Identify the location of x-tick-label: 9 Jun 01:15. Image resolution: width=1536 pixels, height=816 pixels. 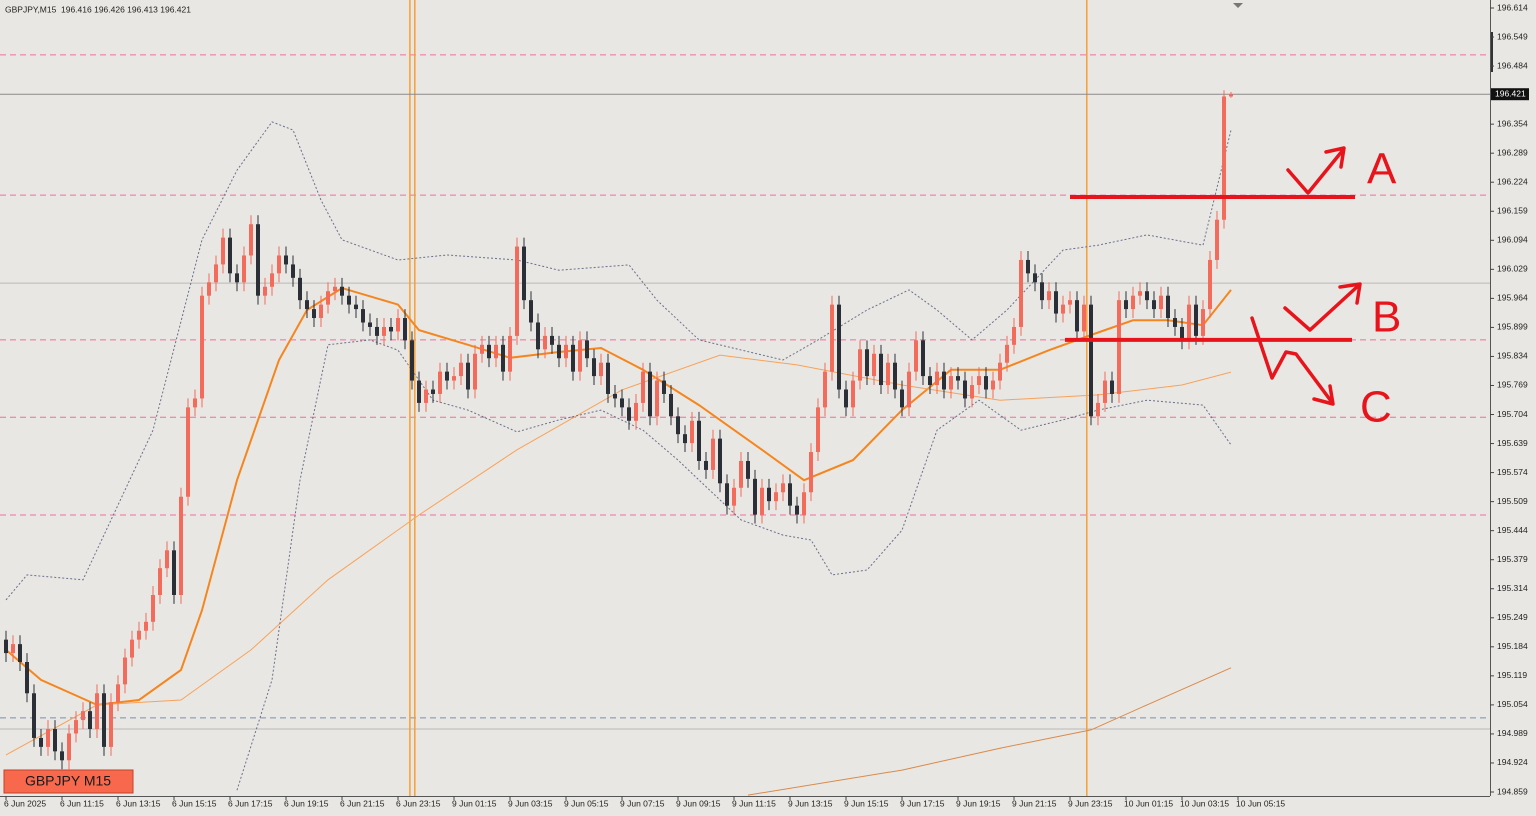
(474, 803).